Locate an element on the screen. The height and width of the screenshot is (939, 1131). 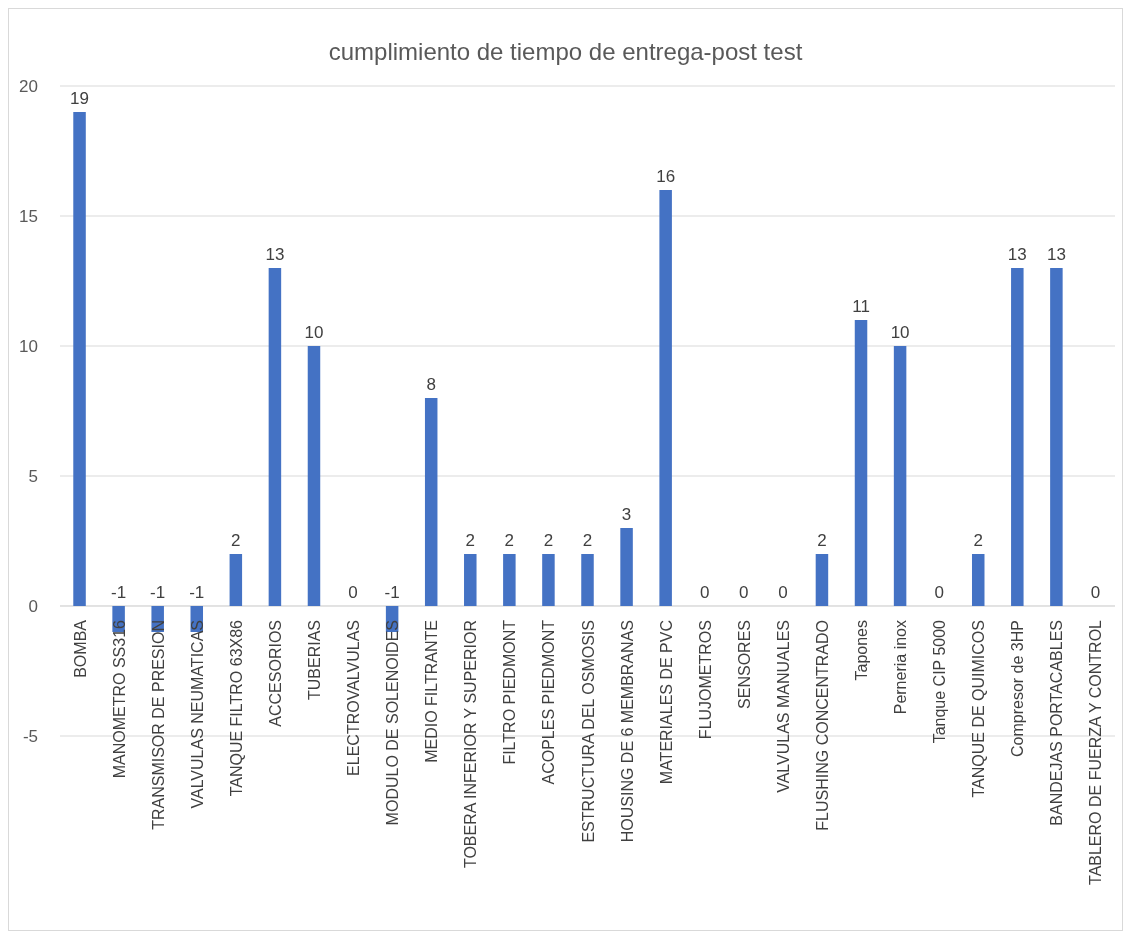
y-tick-label: 0 is located at coordinates (33, 606).